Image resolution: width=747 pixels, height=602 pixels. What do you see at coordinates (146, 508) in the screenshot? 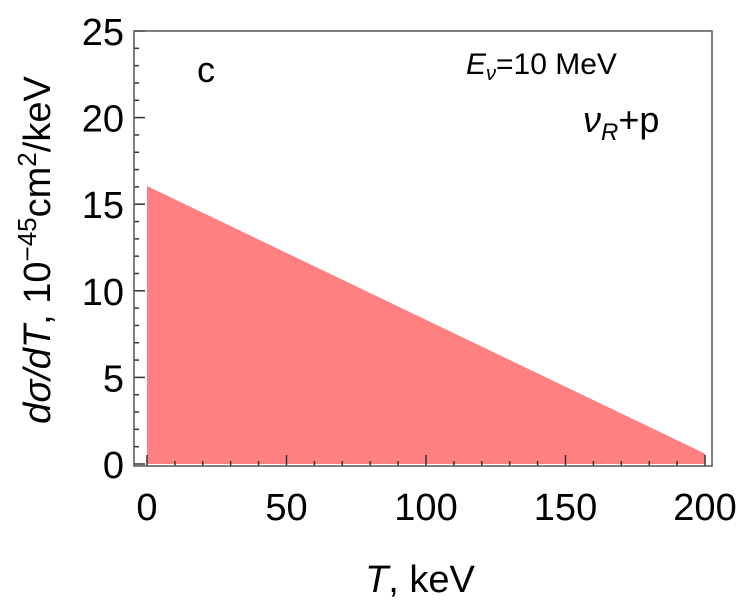
I see `x-tick-label: 0` at bounding box center [146, 508].